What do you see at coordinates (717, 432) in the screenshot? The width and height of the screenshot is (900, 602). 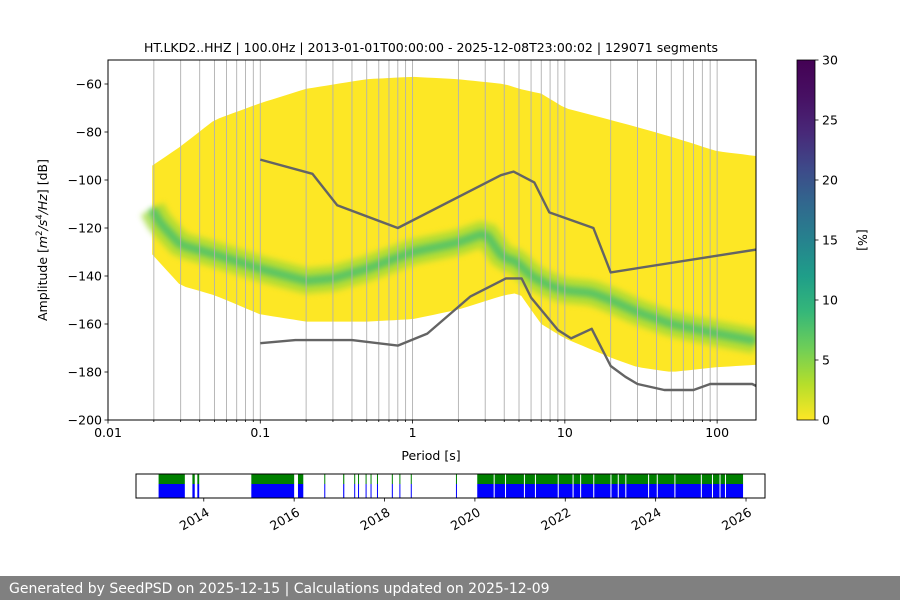 I see `x-tick-label: 100` at bounding box center [717, 432].